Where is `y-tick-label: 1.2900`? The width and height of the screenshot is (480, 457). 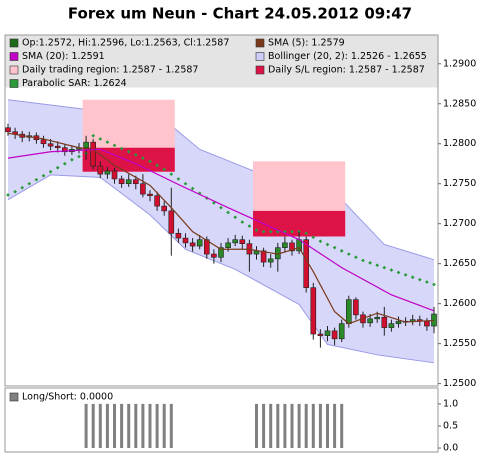
y-tick-label: 1.2900 is located at coordinates (459, 63).